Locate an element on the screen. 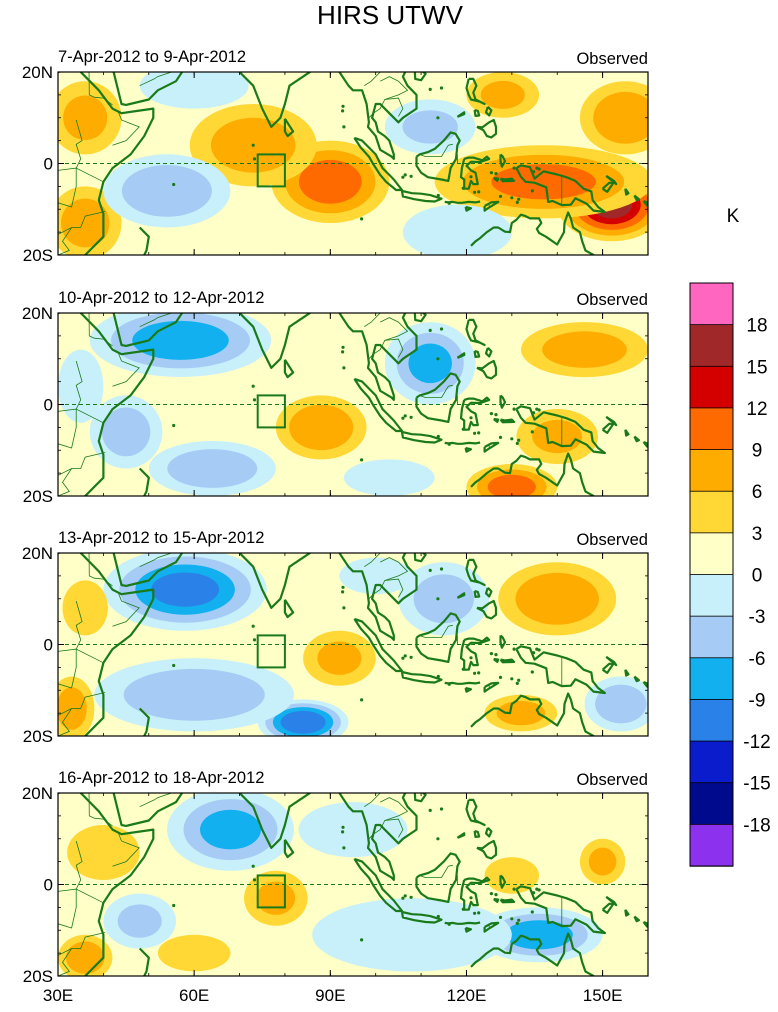 This screenshot has width=778, height=1012. colorbar-units-label: K is located at coordinates (733, 216).